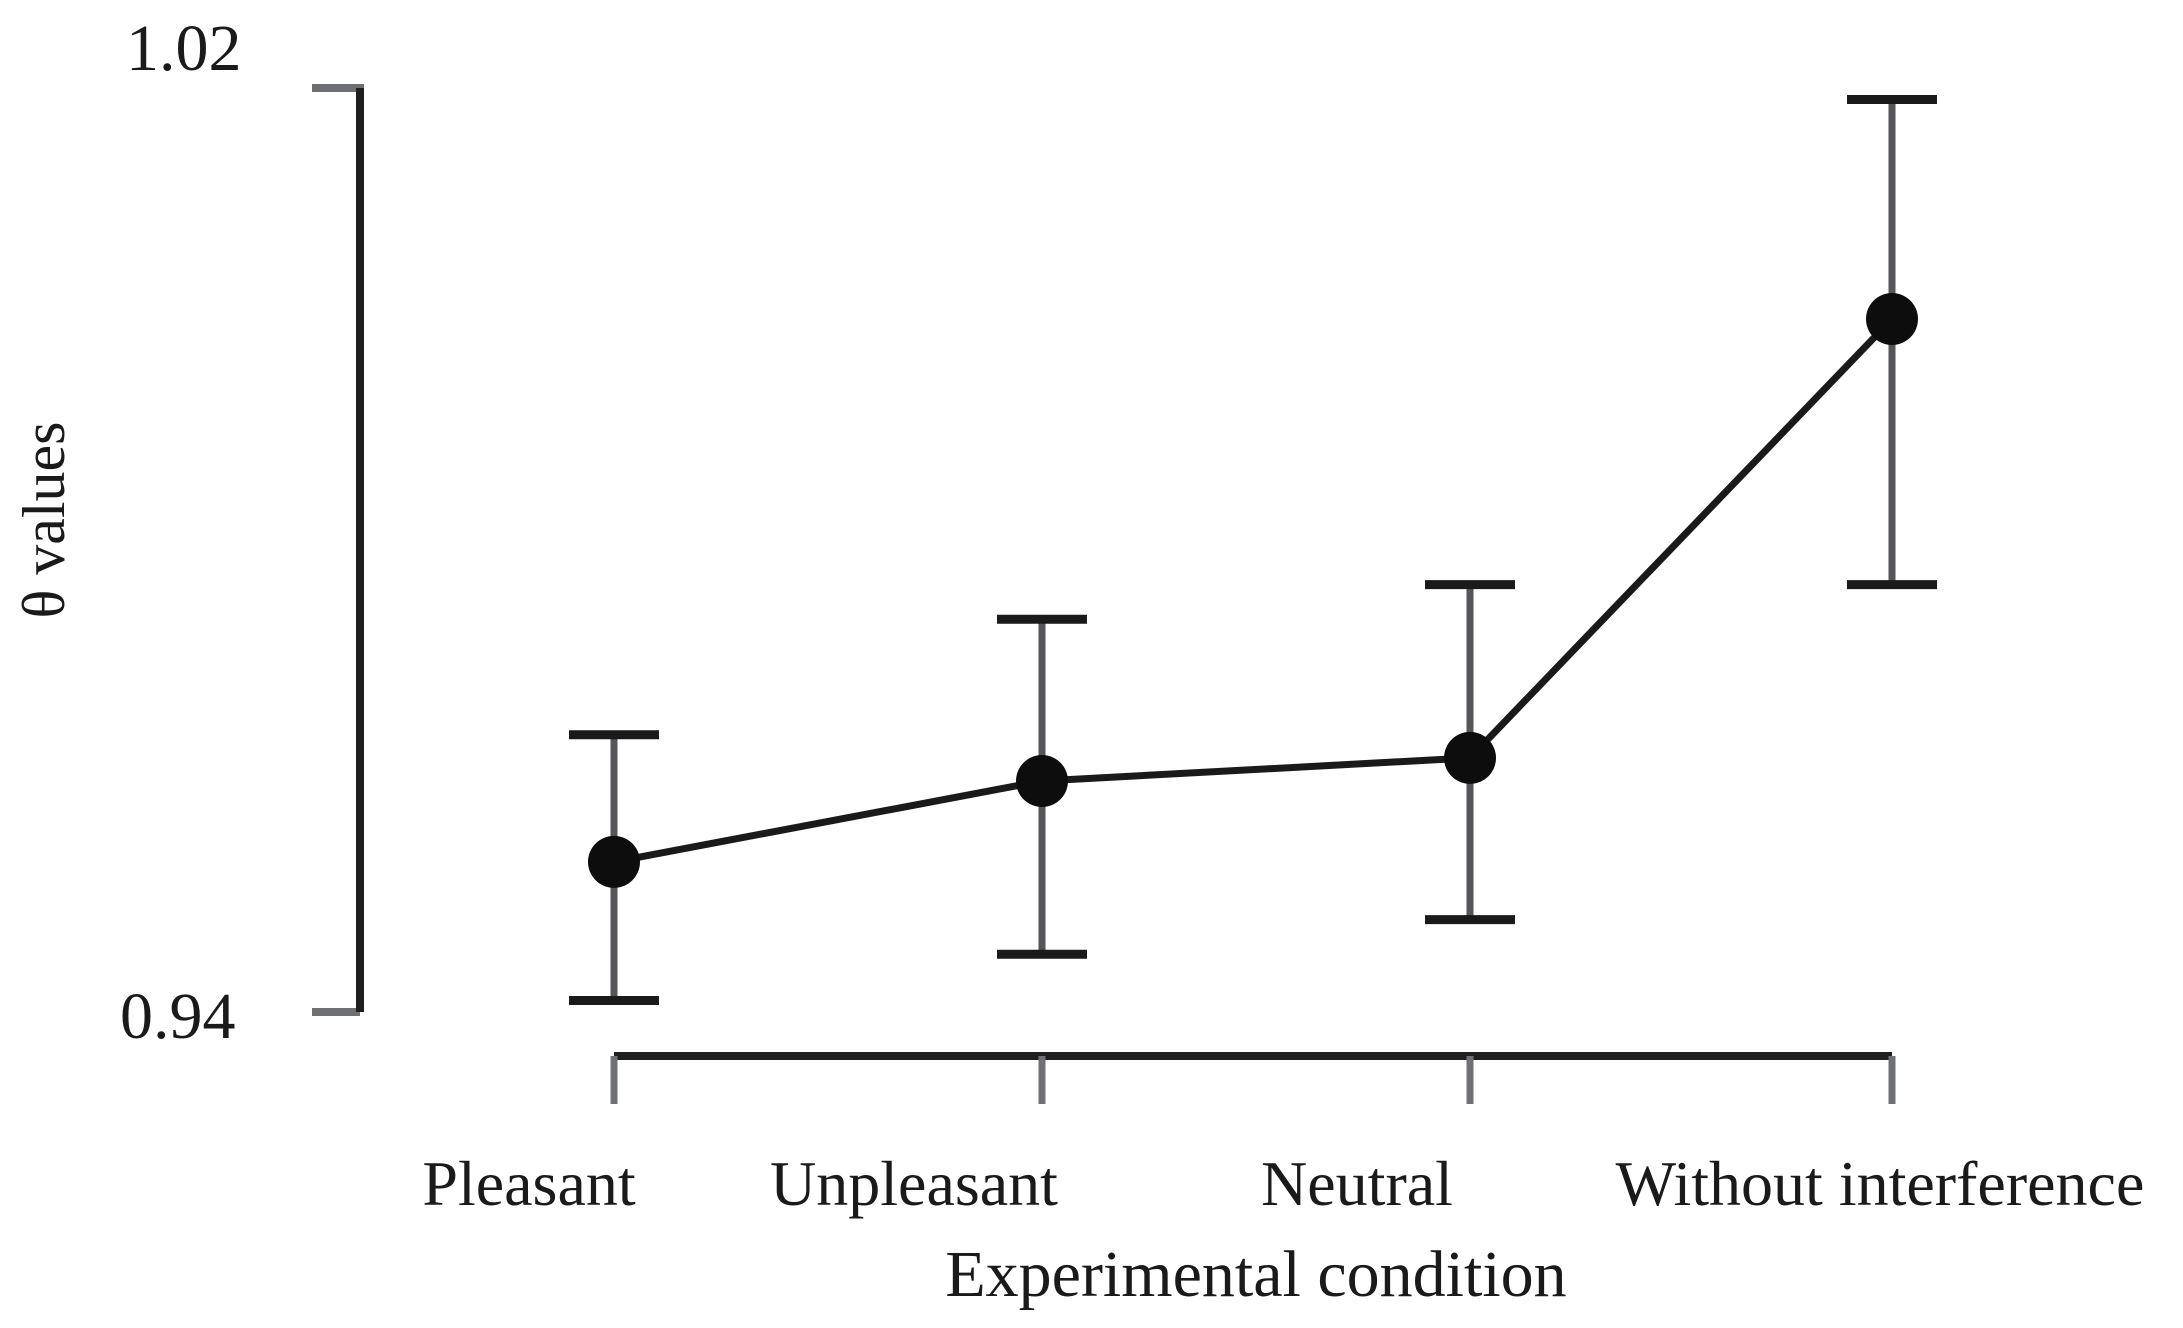 The width and height of the screenshot is (2183, 1328). What do you see at coordinates (44, 520) in the screenshot?
I see `y-axis-title: θ values` at bounding box center [44, 520].